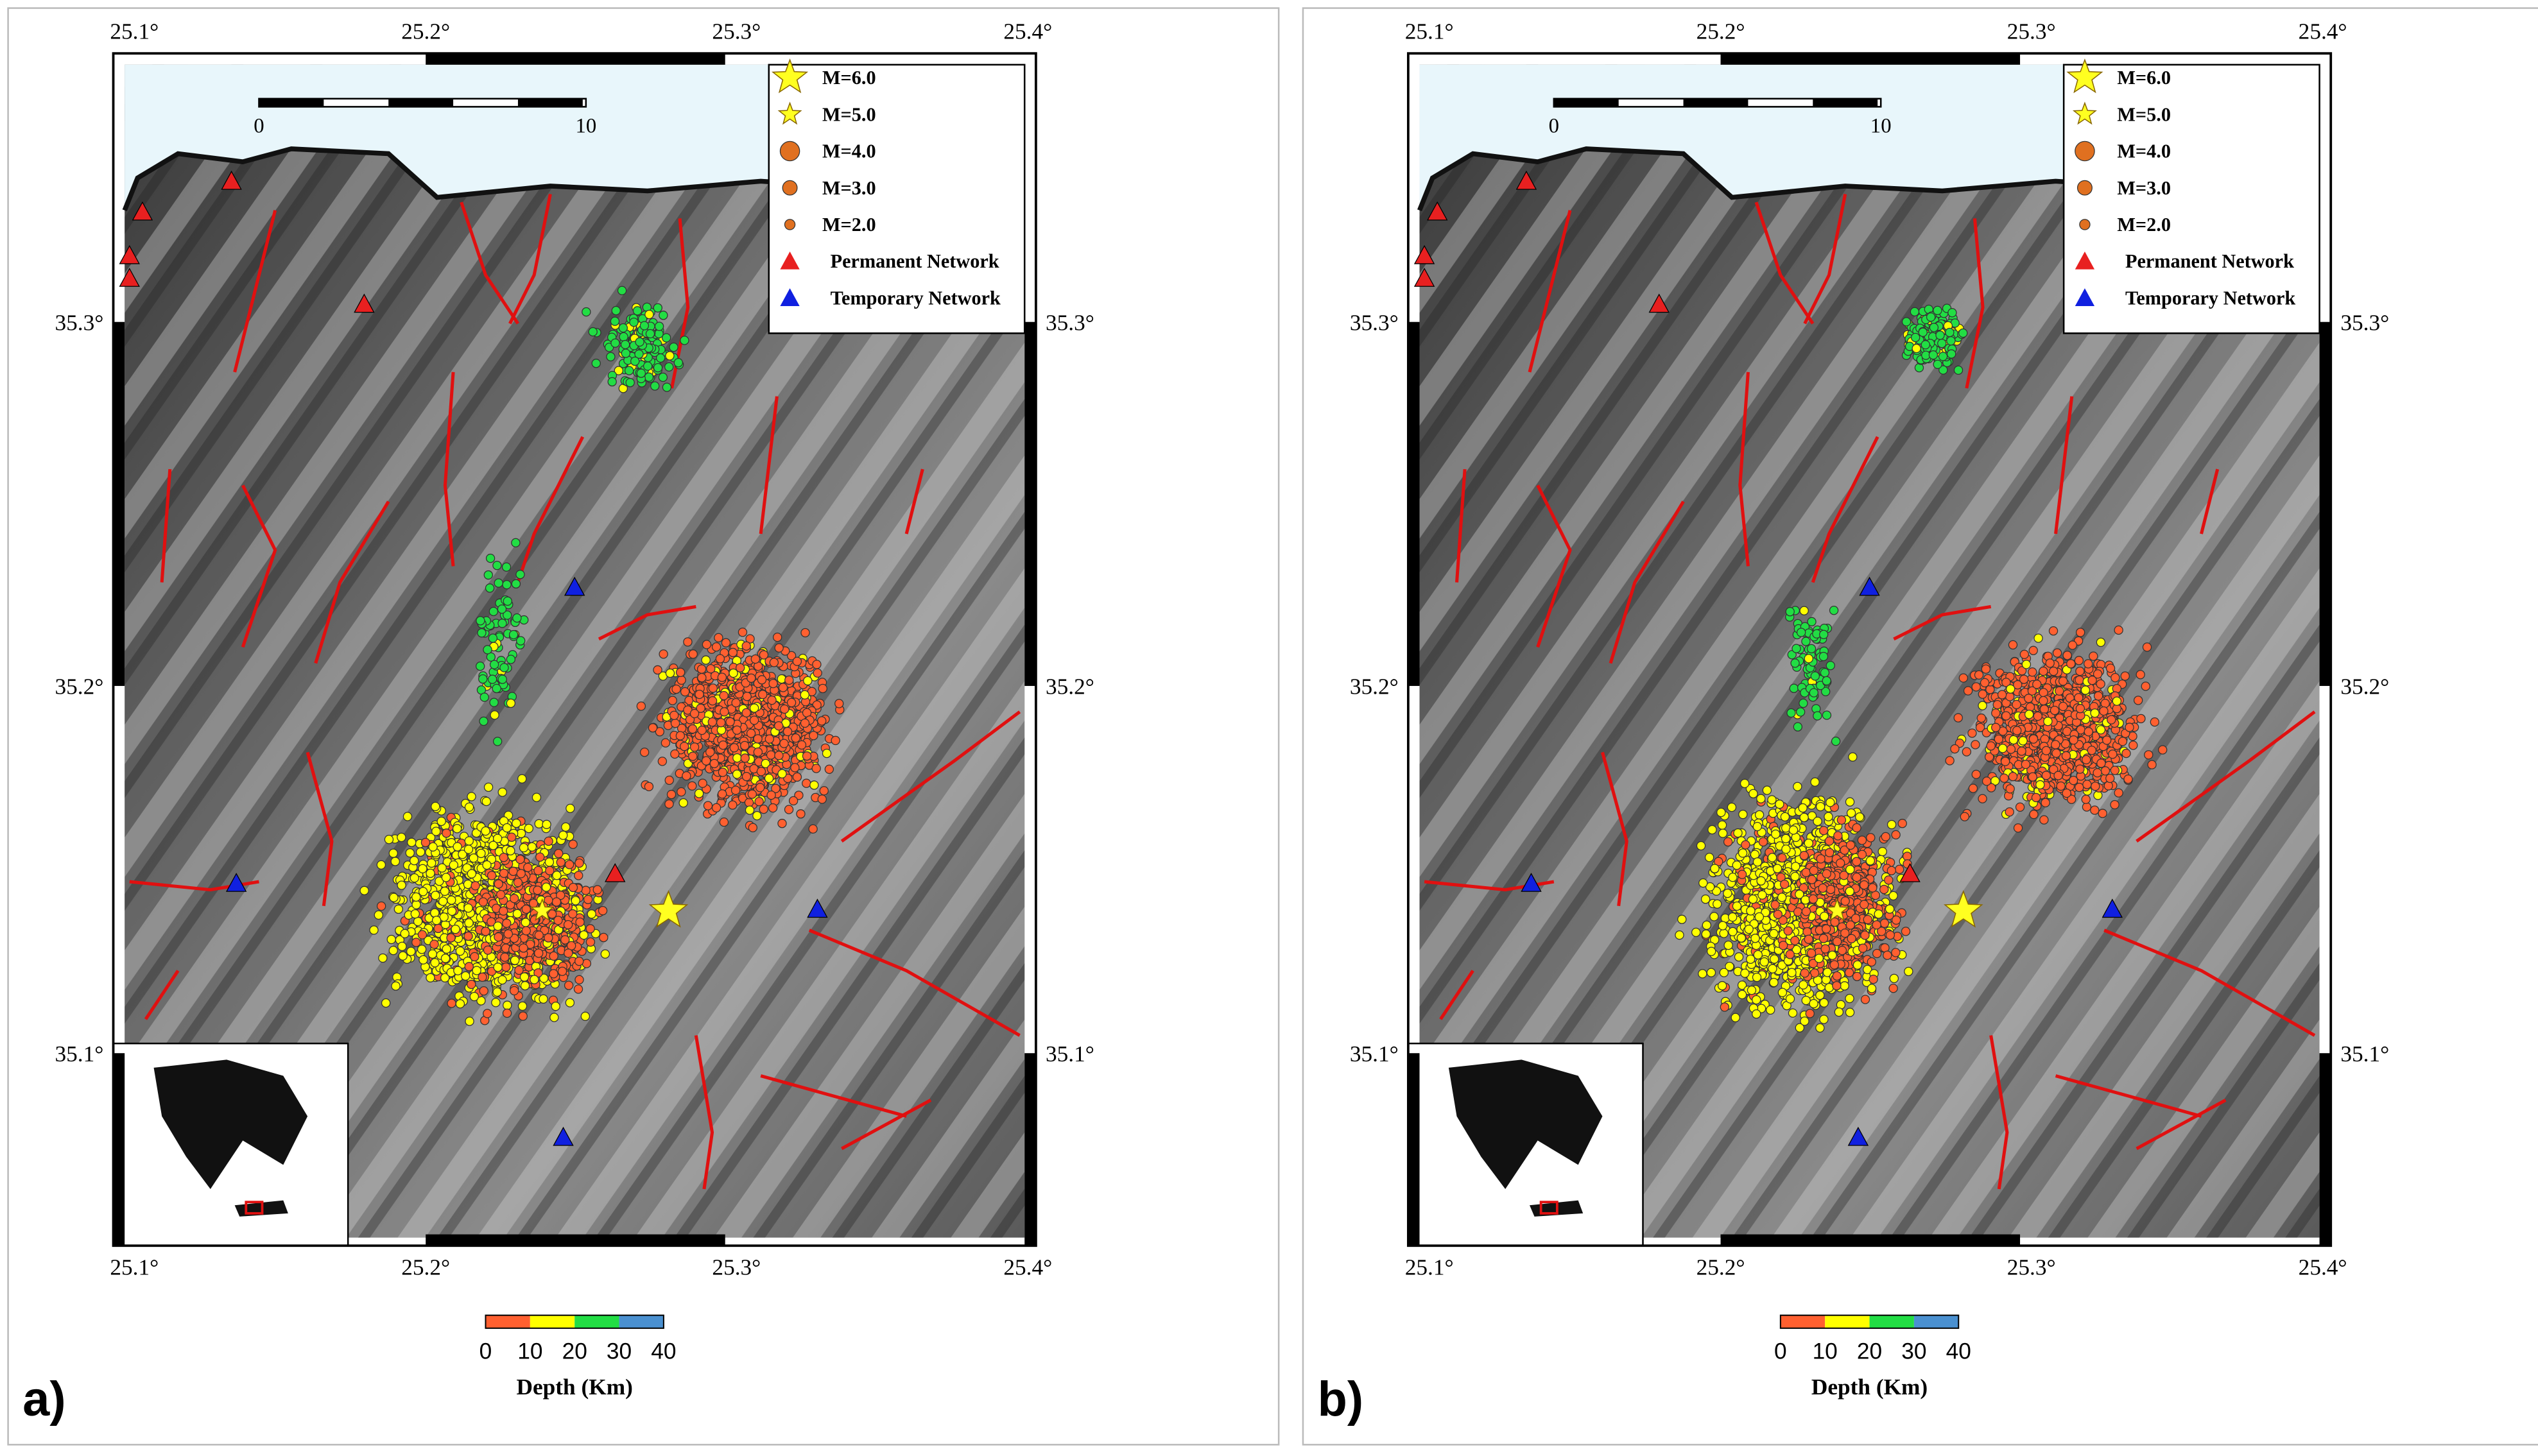 This screenshot has height=1456, width=2538. Describe the element at coordinates (529, 1351) in the screenshot. I see `colorbar-tick-label: 10` at that location.